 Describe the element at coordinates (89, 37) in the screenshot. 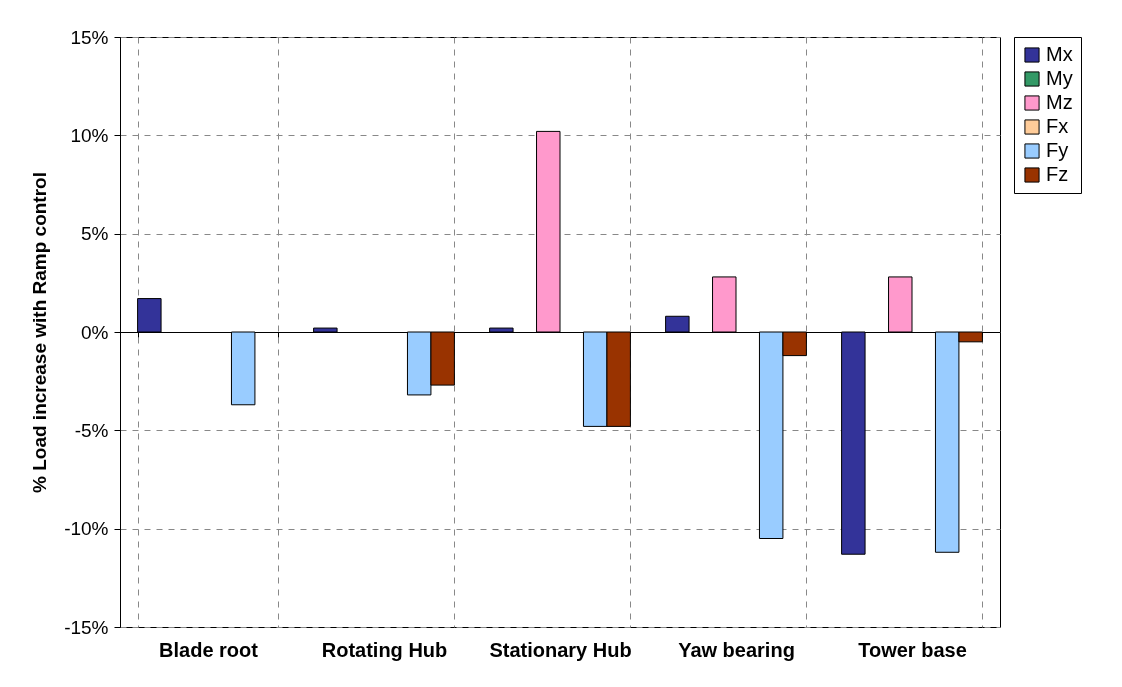

I see `y-tick-label: 15%` at that location.